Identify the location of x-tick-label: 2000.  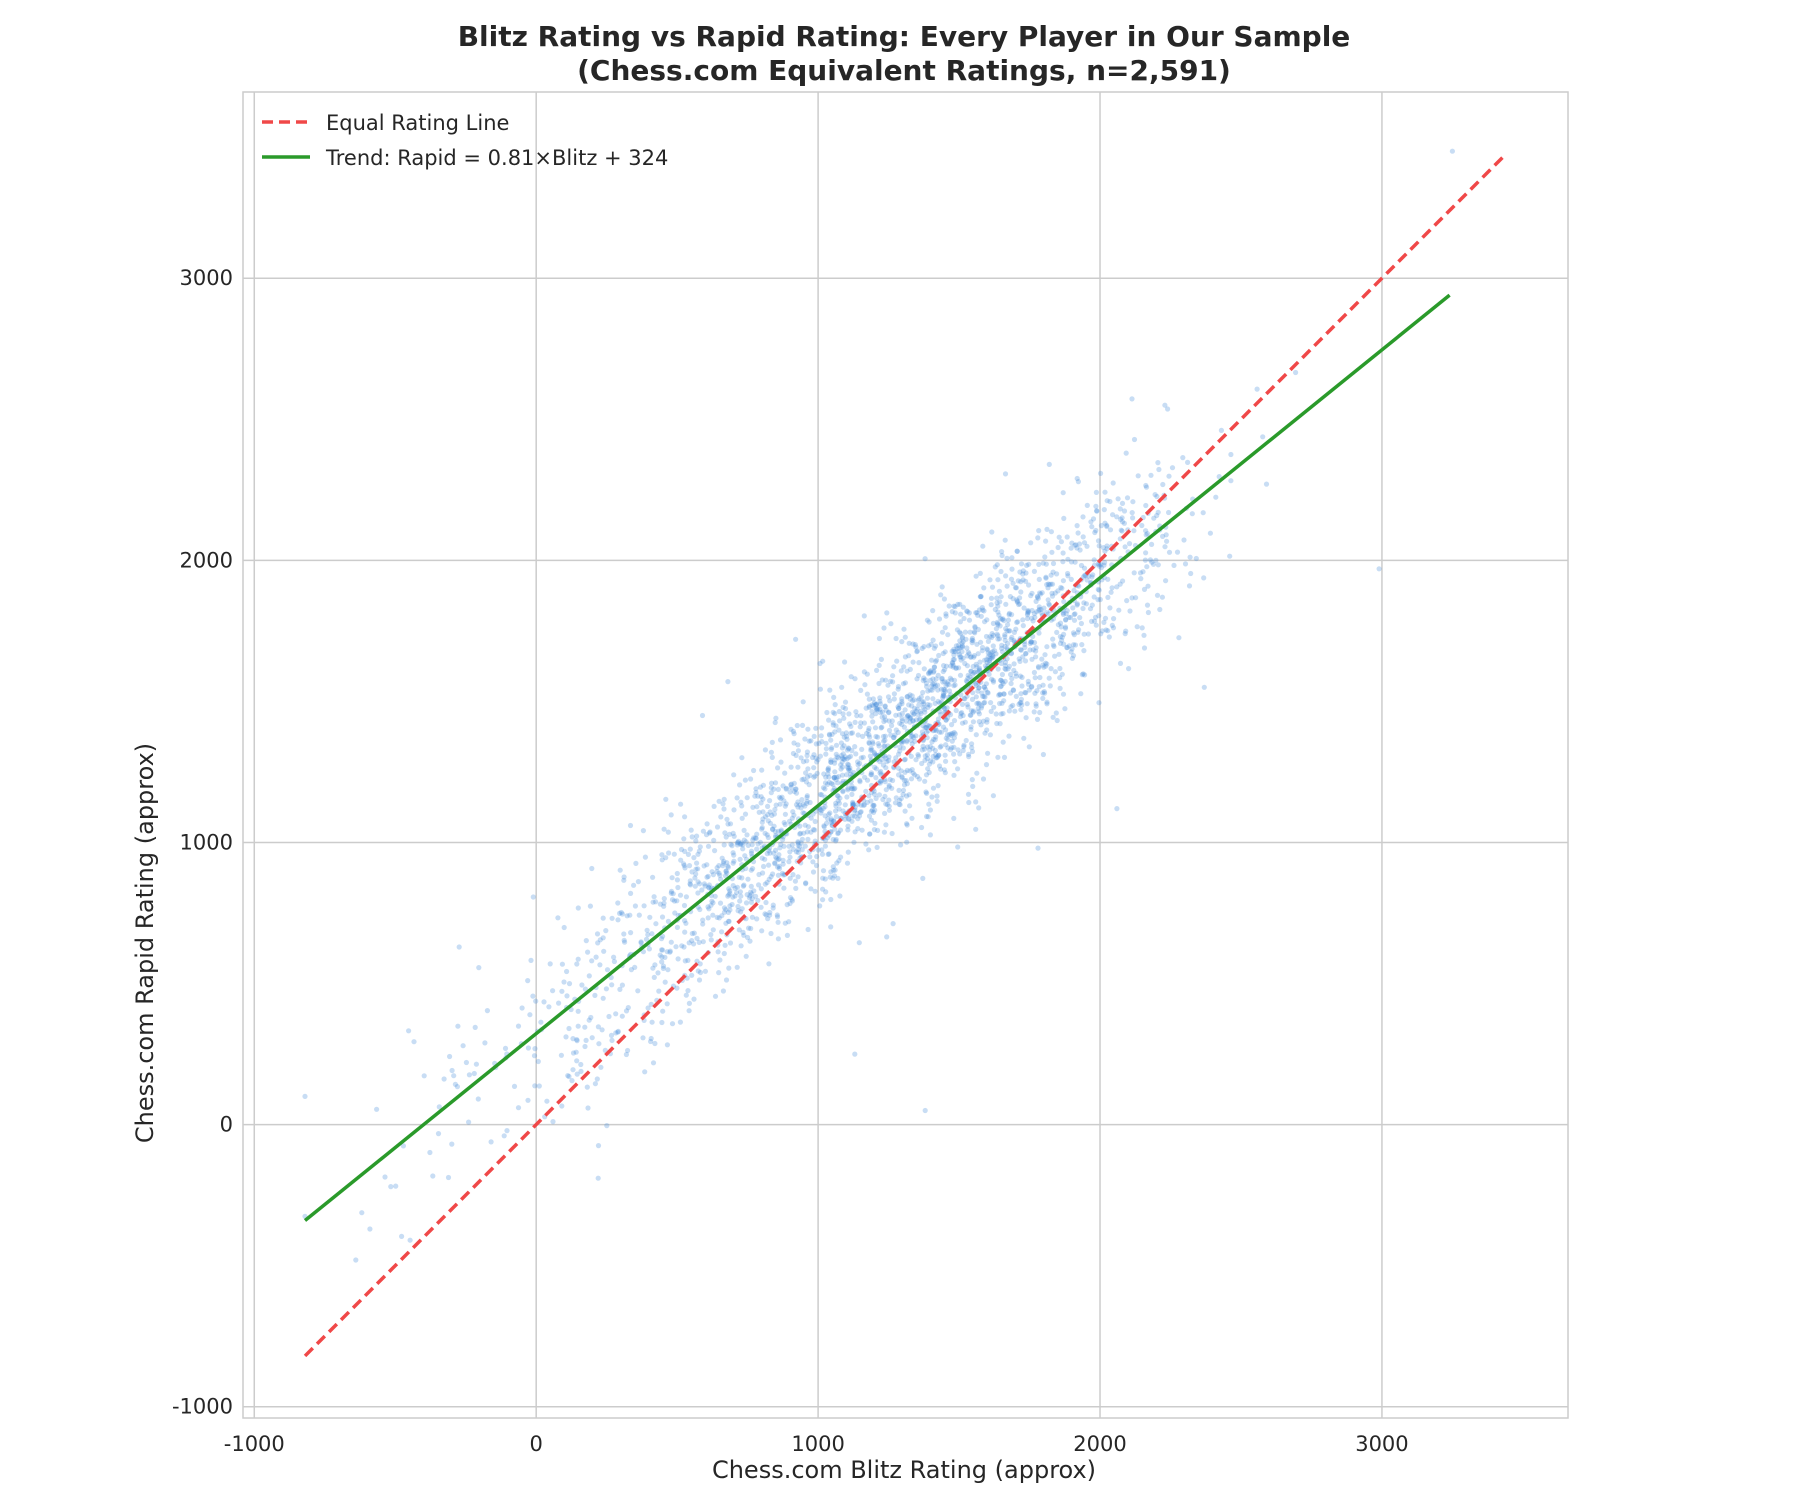
(1099, 1444).